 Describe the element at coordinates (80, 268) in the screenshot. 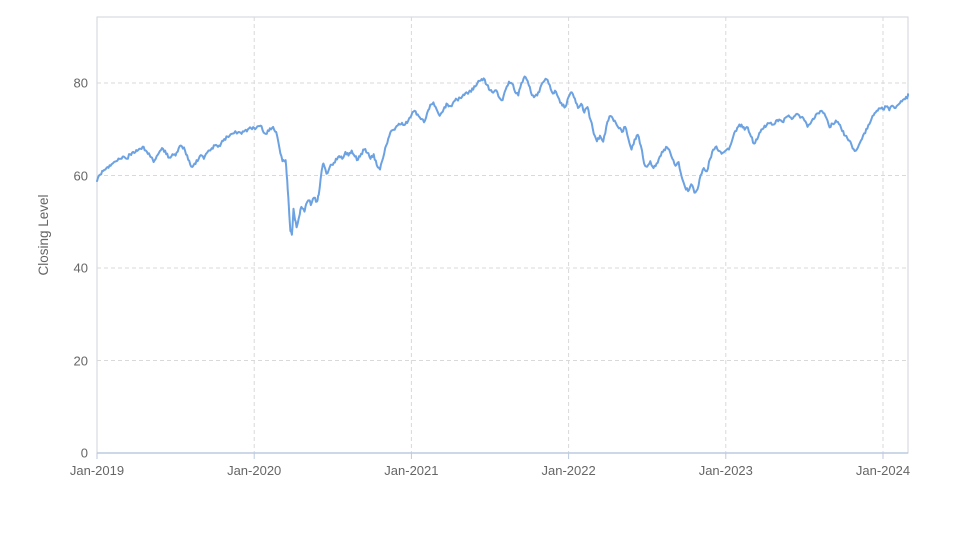

I see `y-axis-tick-label: 40` at that location.